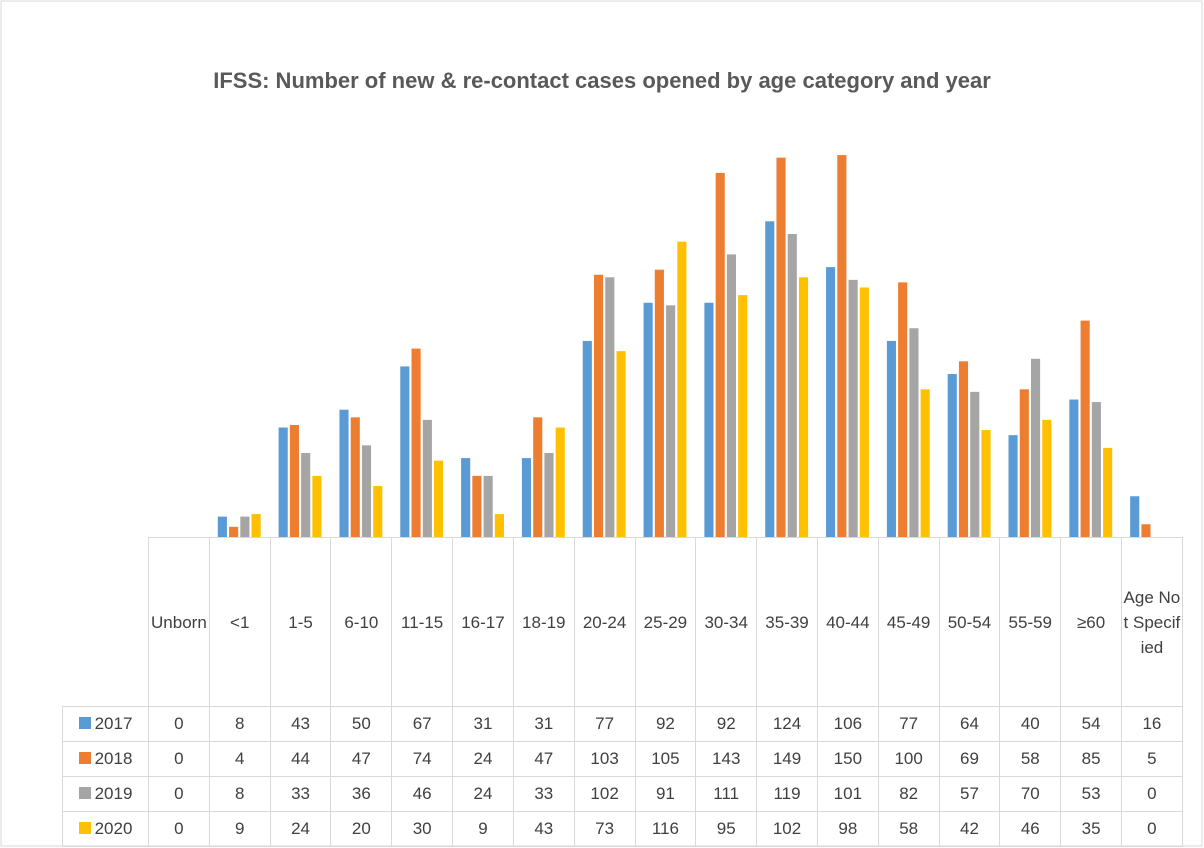 The width and height of the screenshot is (1204, 848). I want to click on table-row: 2017 0 8 43 50 67 31 31 77 92 92 124 106 77 64 40 54 16, so click(622, 724).